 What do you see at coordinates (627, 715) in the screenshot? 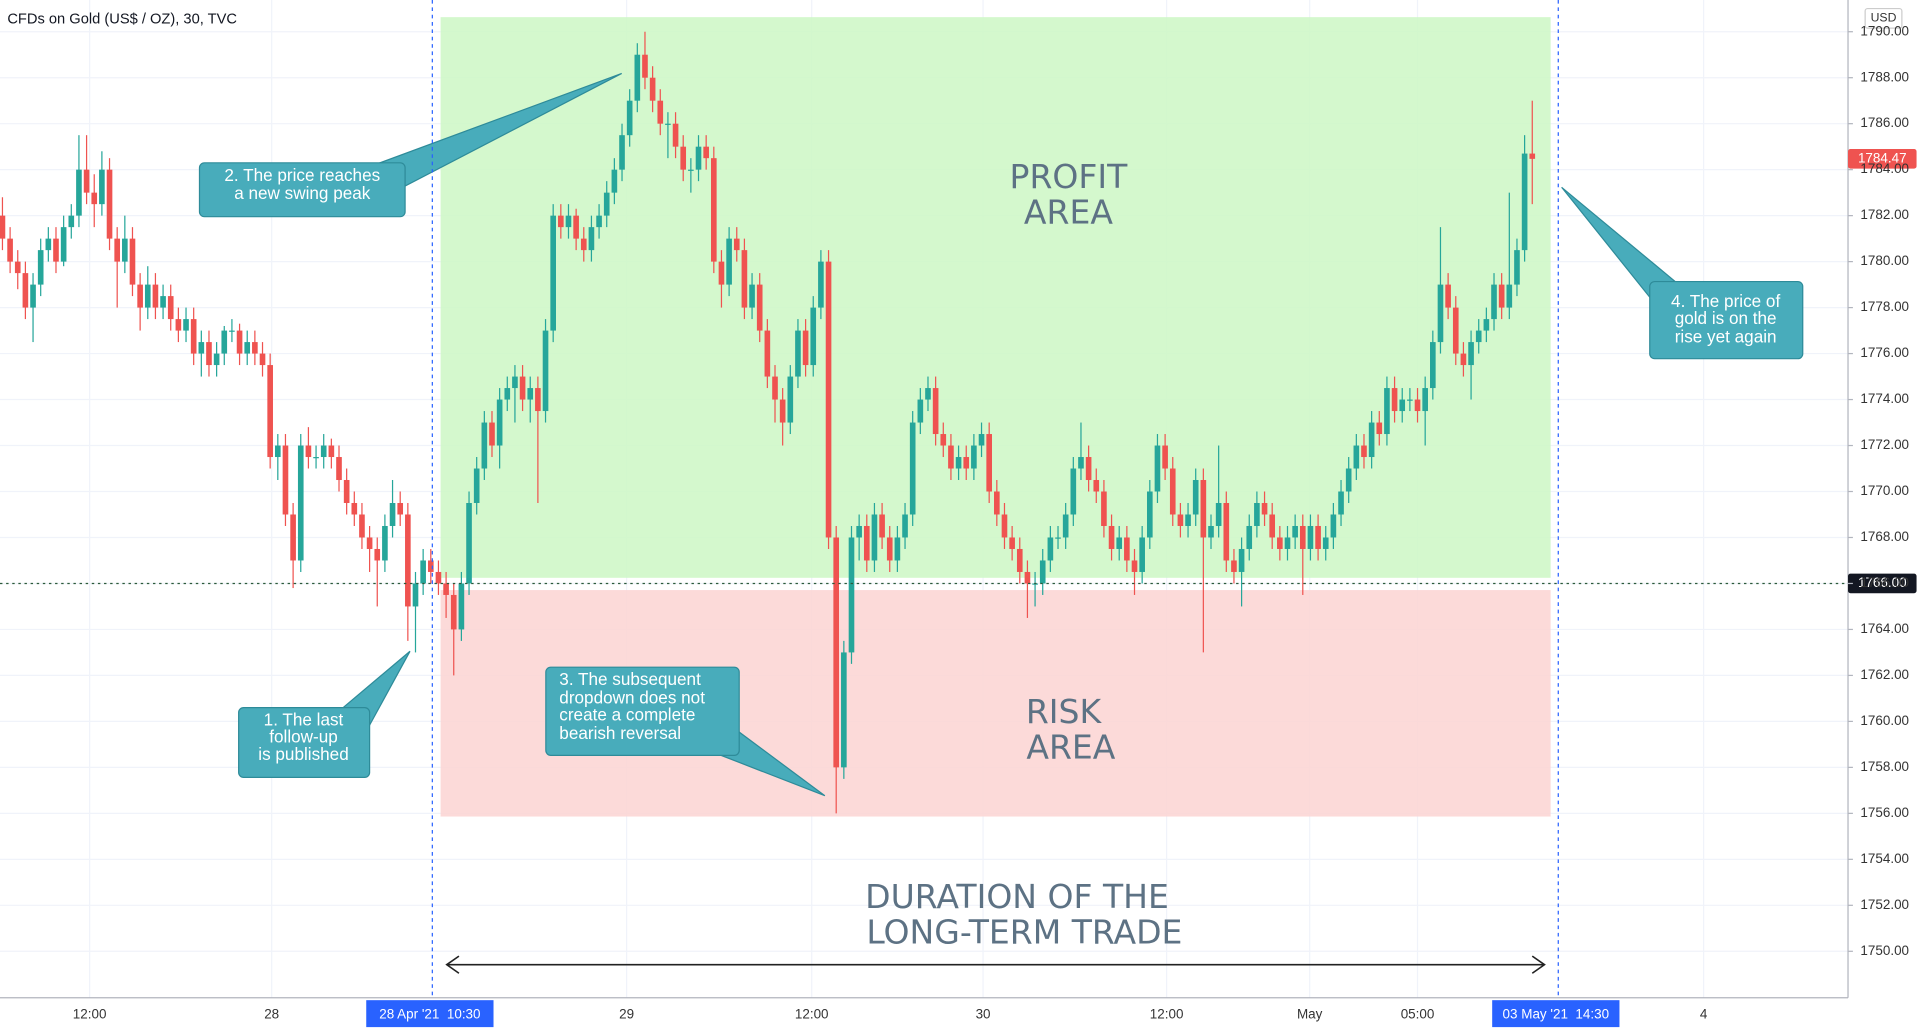
I see `callout-text: create a complete` at bounding box center [627, 715].